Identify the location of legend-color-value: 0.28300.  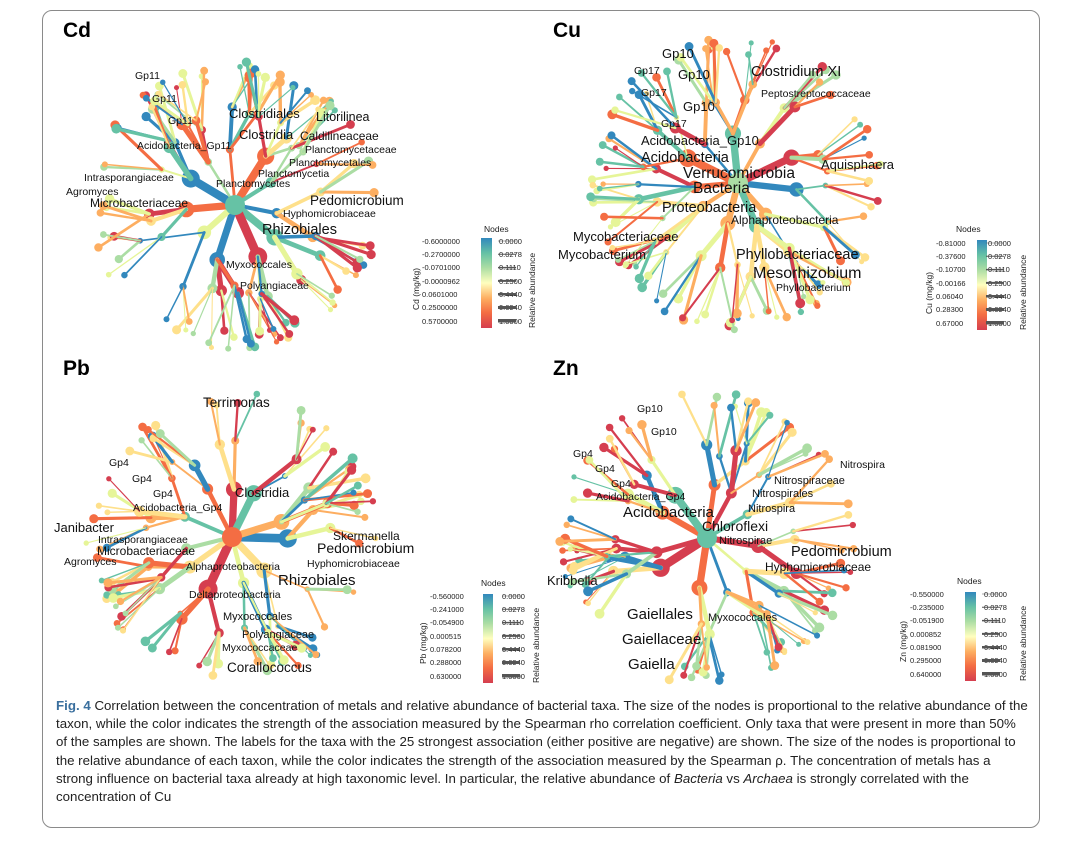
(949, 309).